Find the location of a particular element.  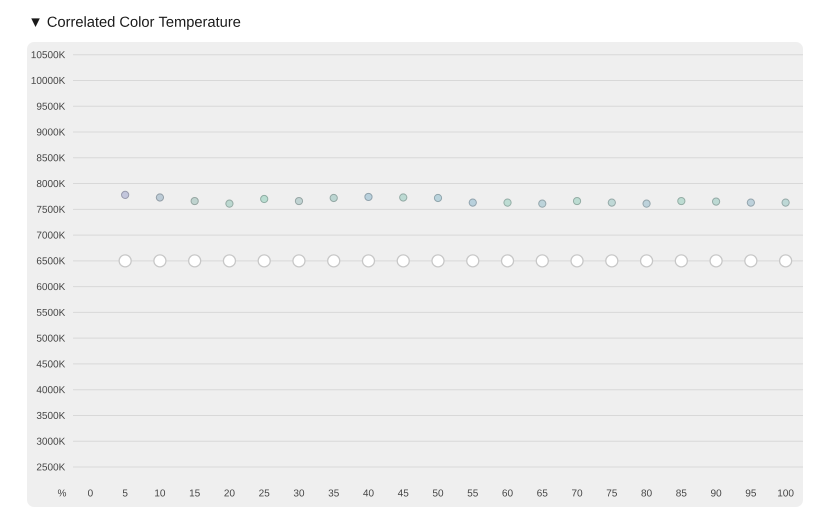

y-tick-label: 7000K is located at coordinates (51, 235).